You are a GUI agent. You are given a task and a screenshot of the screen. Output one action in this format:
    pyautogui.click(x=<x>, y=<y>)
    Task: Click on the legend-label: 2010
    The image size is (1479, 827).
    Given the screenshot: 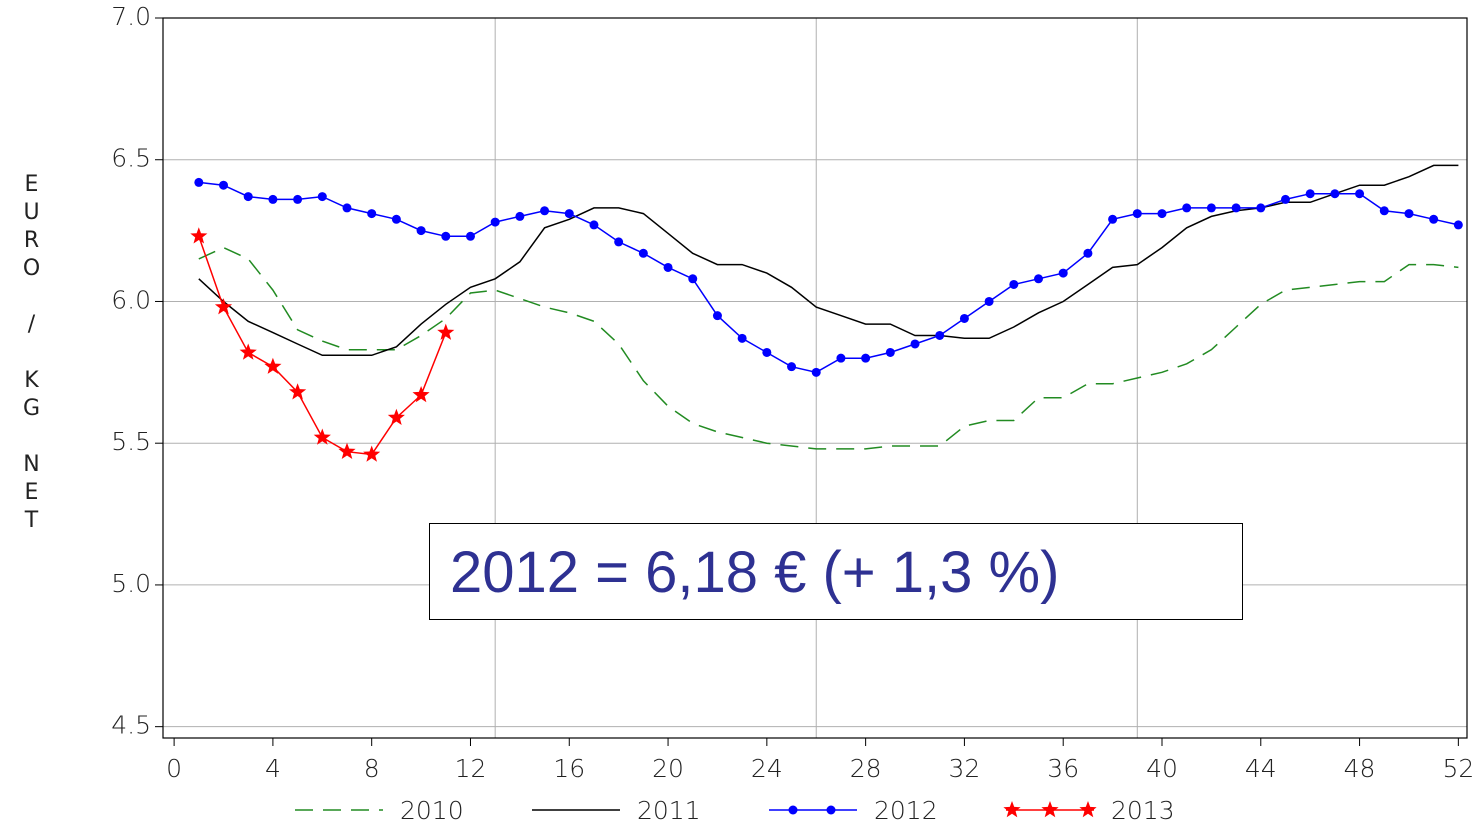 What is the action you would take?
    pyautogui.click(x=432, y=810)
    